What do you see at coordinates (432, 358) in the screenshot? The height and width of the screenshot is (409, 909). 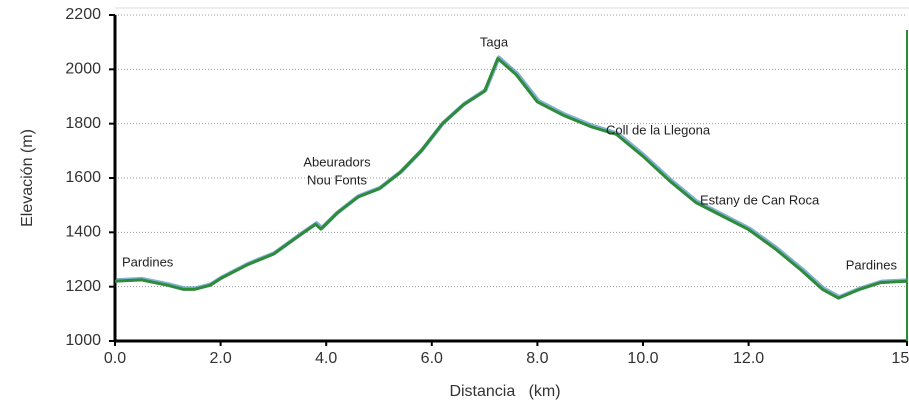 I see `x-tick-label: 6.0` at bounding box center [432, 358].